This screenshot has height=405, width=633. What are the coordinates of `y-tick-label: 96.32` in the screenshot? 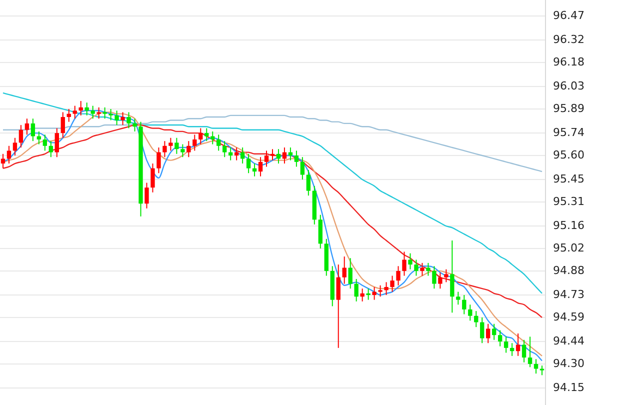 It's located at (568, 39).